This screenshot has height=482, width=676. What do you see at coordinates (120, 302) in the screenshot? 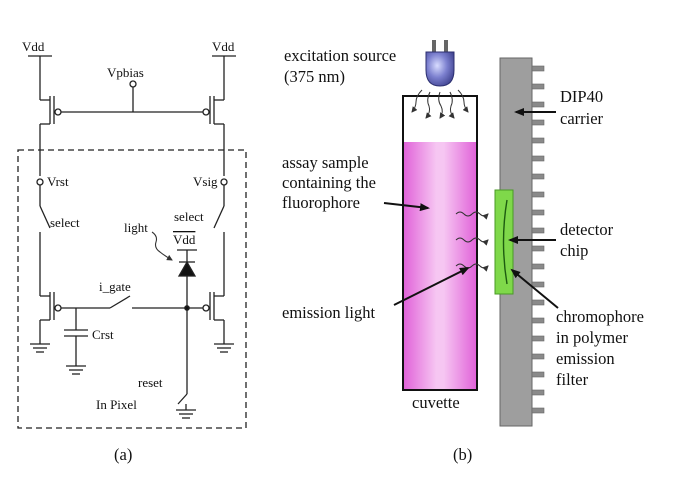
I see `i-gate-switch` at bounding box center [120, 302].